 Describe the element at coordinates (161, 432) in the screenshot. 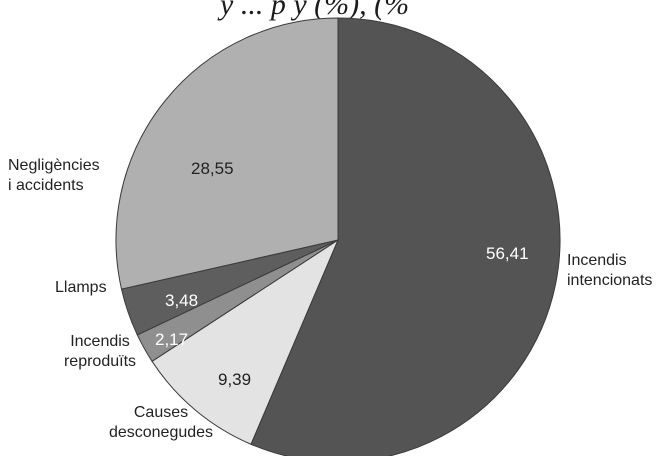

I see `category-label-line: desconegudes` at that location.